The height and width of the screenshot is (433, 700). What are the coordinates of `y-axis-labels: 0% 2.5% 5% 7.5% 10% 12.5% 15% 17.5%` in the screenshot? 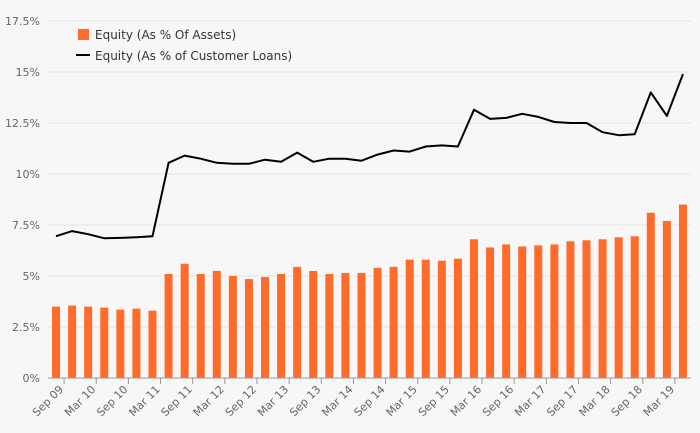 It's located at (22, 200).